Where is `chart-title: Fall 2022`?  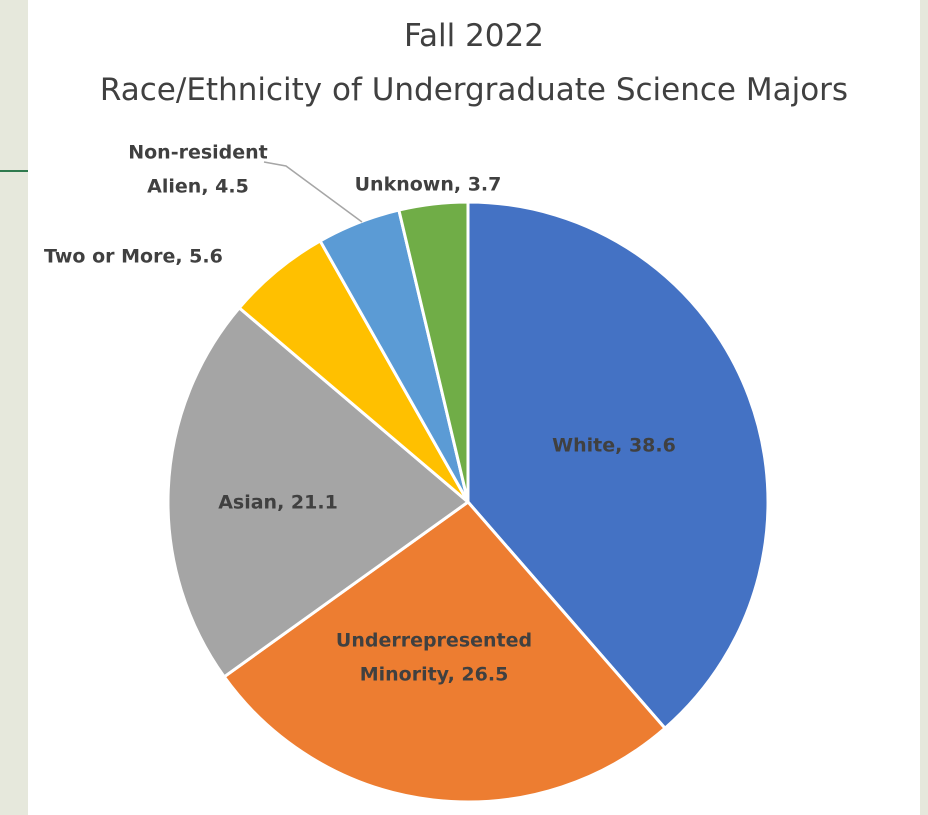
chart-title: Fall 2022 is located at coordinates (474, 36).